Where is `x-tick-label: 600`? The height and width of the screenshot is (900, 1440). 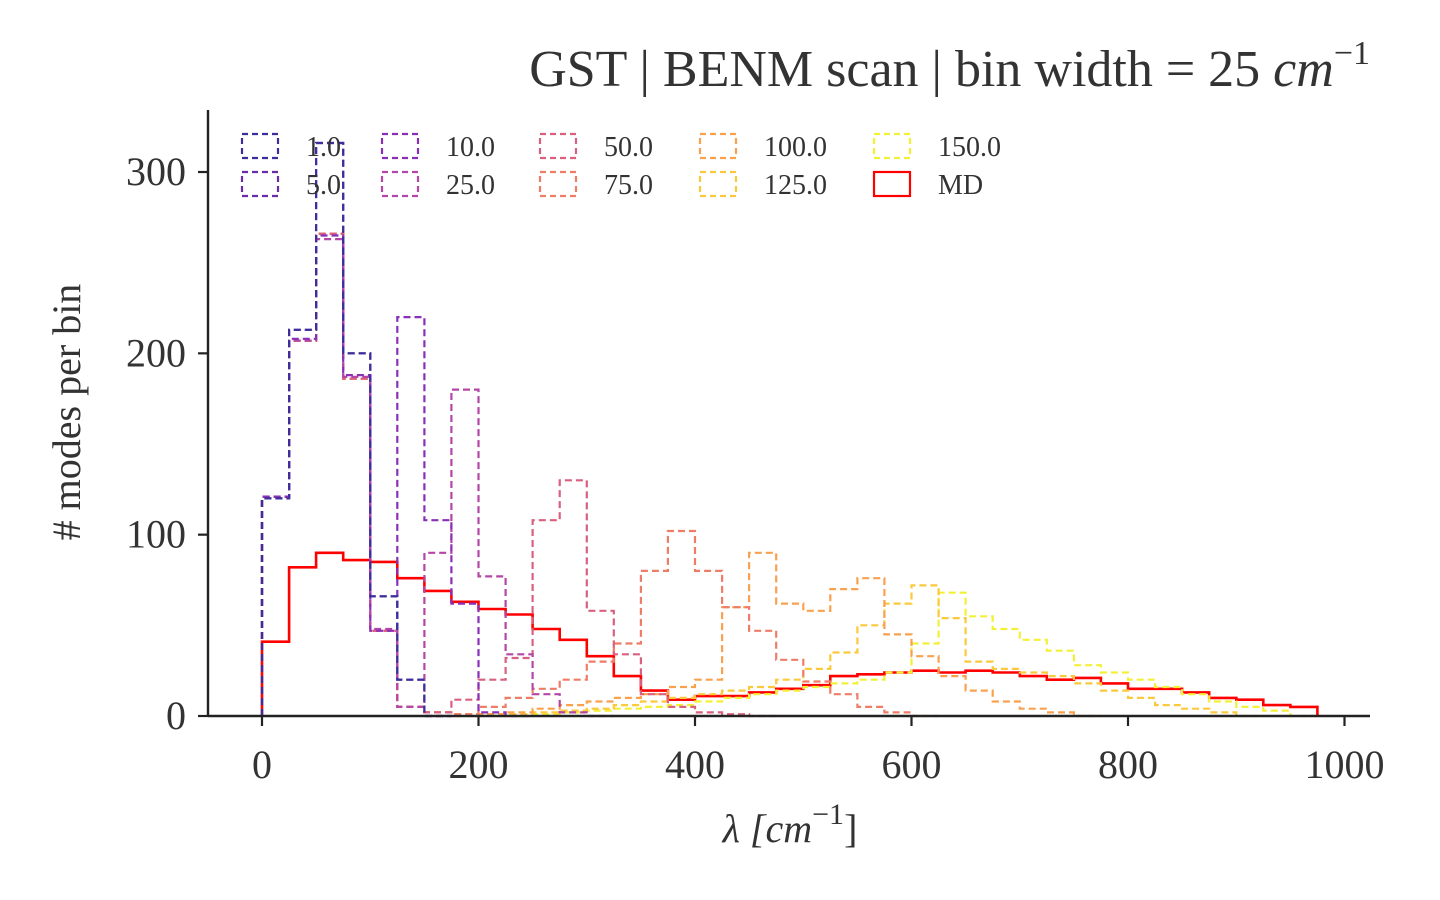
x-tick-label: 600 is located at coordinates (912, 764).